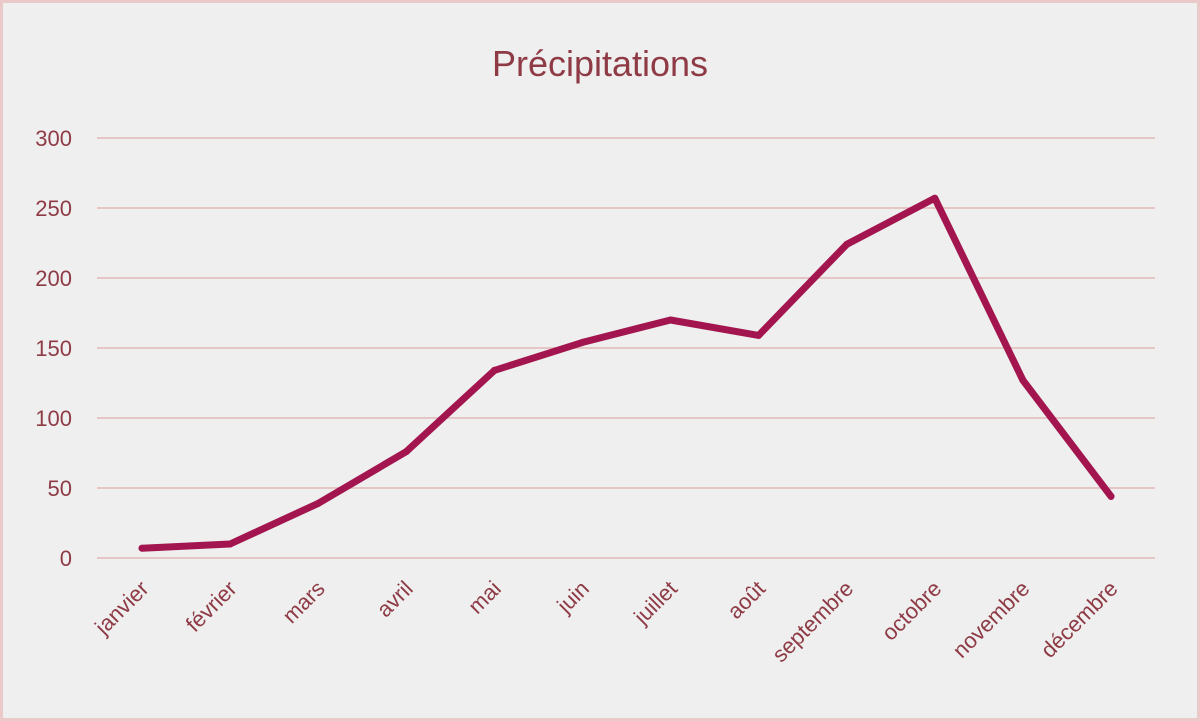  What do you see at coordinates (572, 597) in the screenshot?
I see `x-tick-label: juin` at bounding box center [572, 597].